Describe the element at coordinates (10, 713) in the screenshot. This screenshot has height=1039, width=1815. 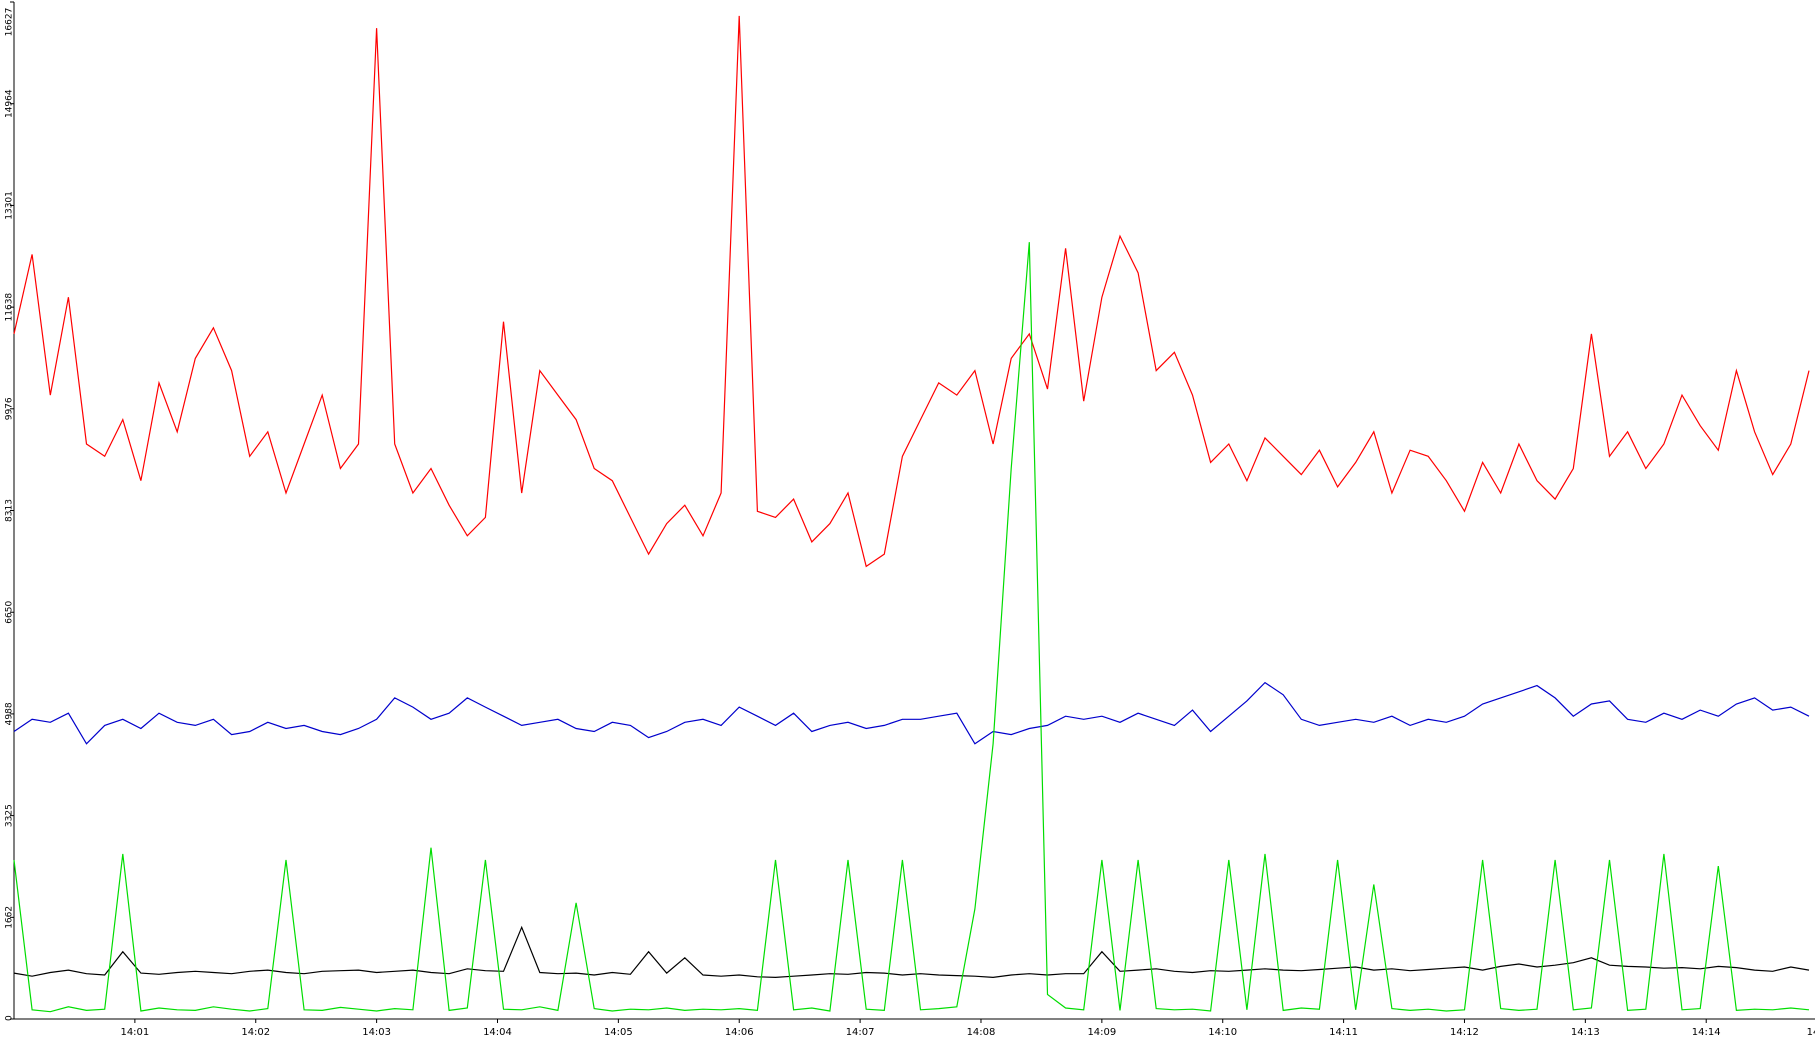
I see `y-tick-label: 4988` at that location.